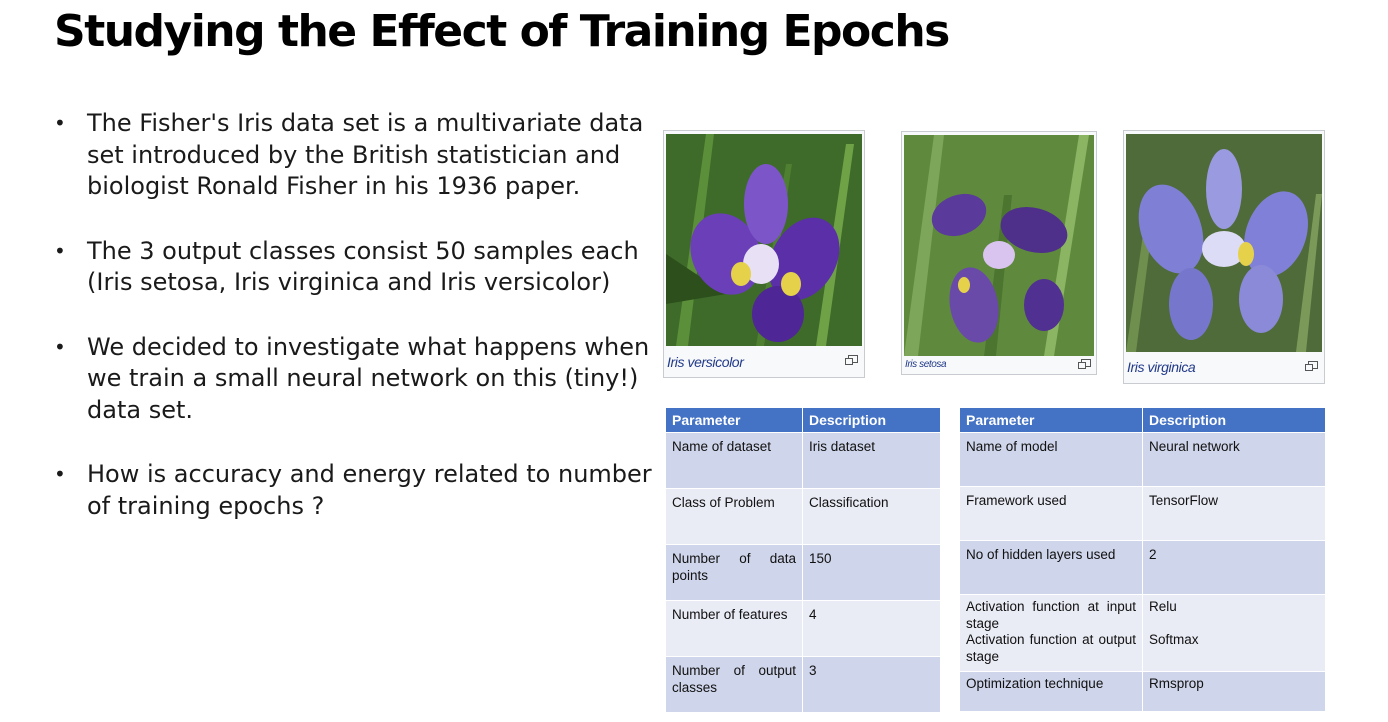 This screenshot has width=1388, height=722. Describe the element at coordinates (1234, 459) in the screenshot. I see `table-cell: Neural network` at that location.